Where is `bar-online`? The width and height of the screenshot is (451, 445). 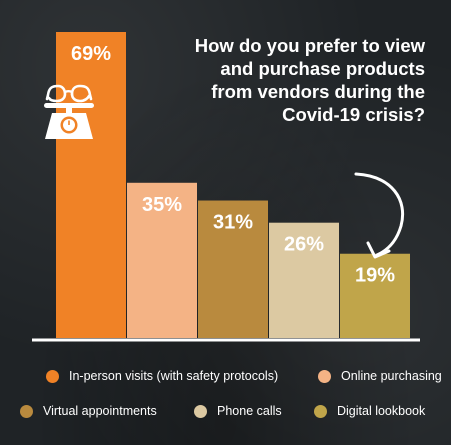 bar-online is located at coordinates (162, 260).